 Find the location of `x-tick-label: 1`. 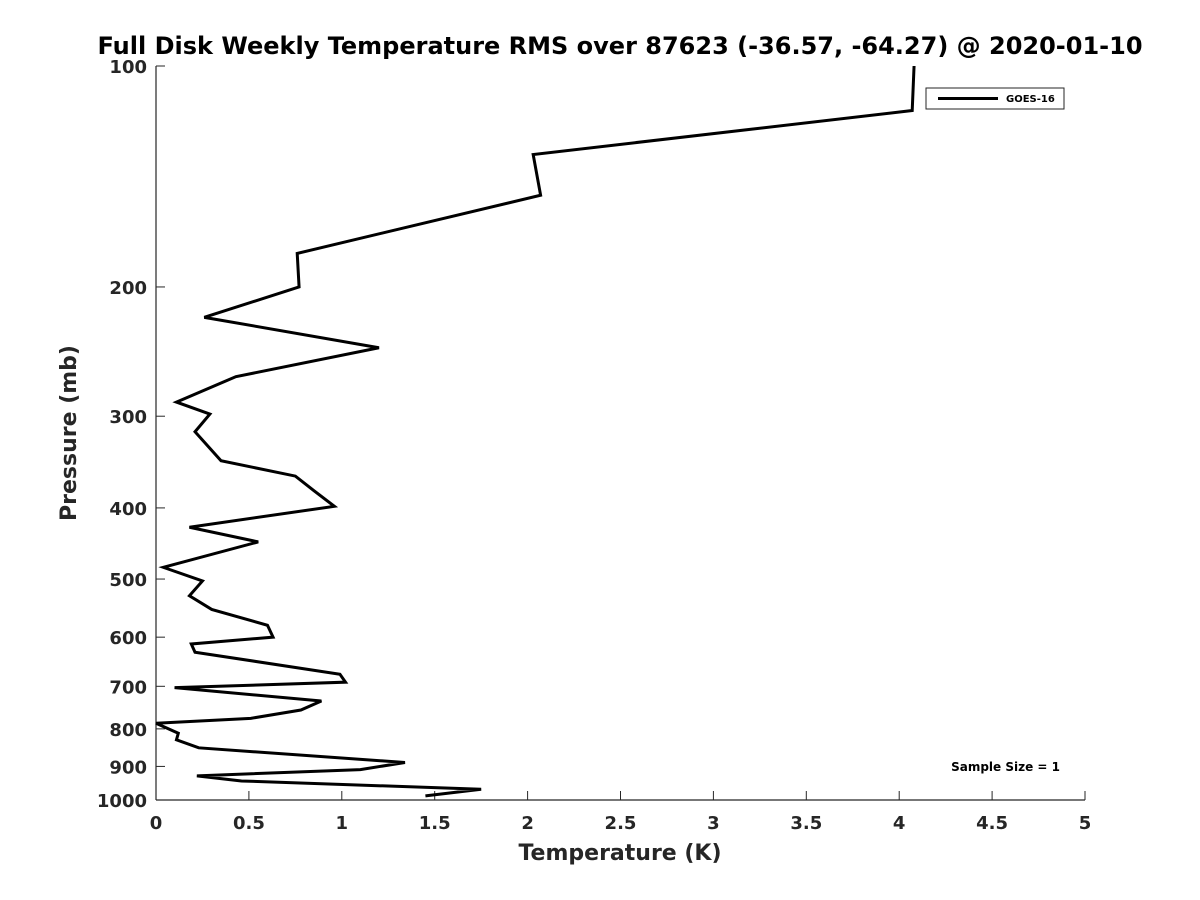

x-tick-label: 1 is located at coordinates (342, 823).